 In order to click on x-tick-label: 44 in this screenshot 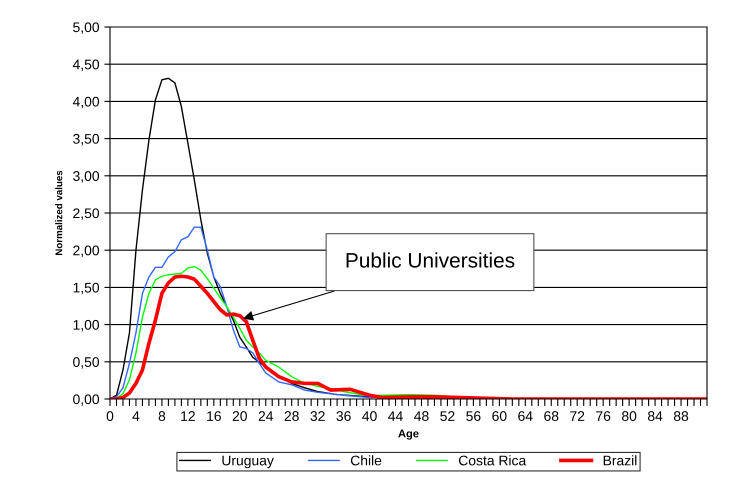, I will do `click(395, 416)`.